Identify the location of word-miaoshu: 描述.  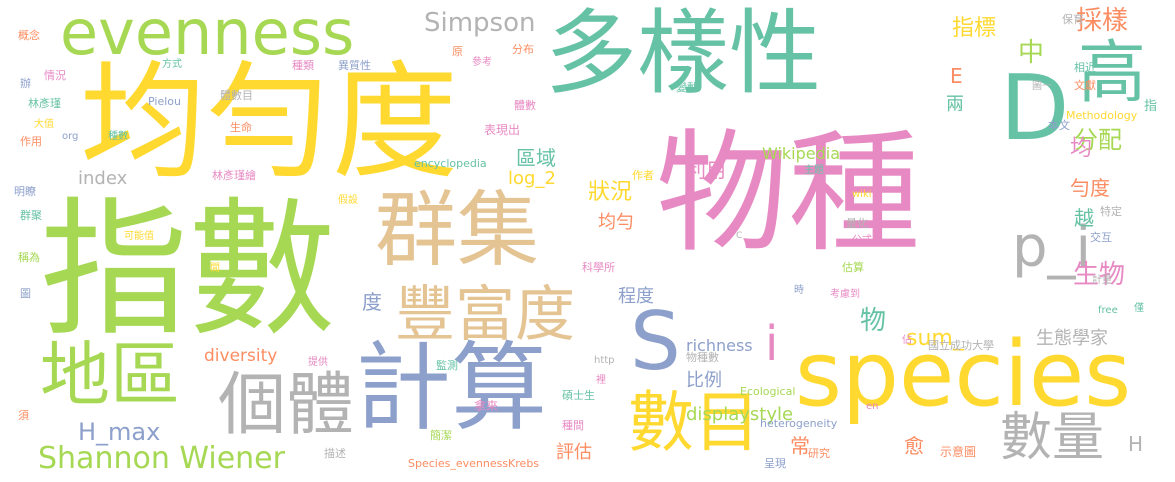
(335, 453).